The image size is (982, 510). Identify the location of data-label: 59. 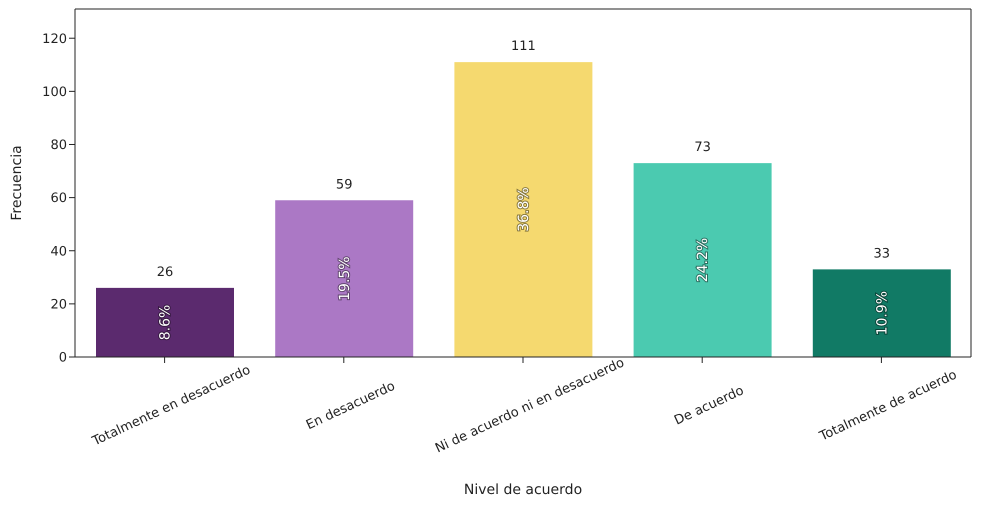
(344, 184).